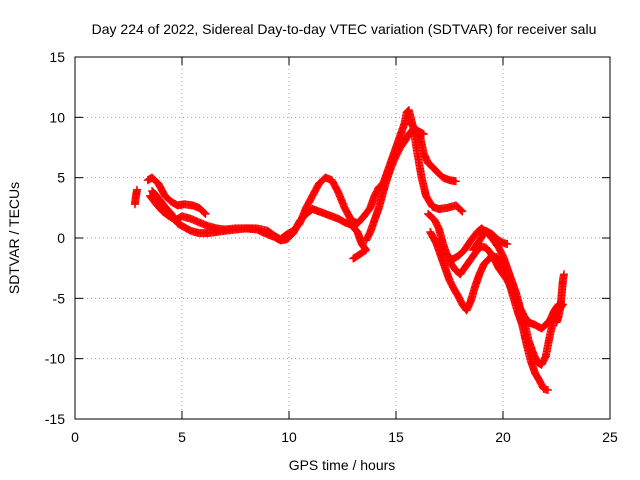 This screenshot has width=640, height=480. Describe the element at coordinates (560, 298) in the screenshot. I see `series-track-k` at that location.